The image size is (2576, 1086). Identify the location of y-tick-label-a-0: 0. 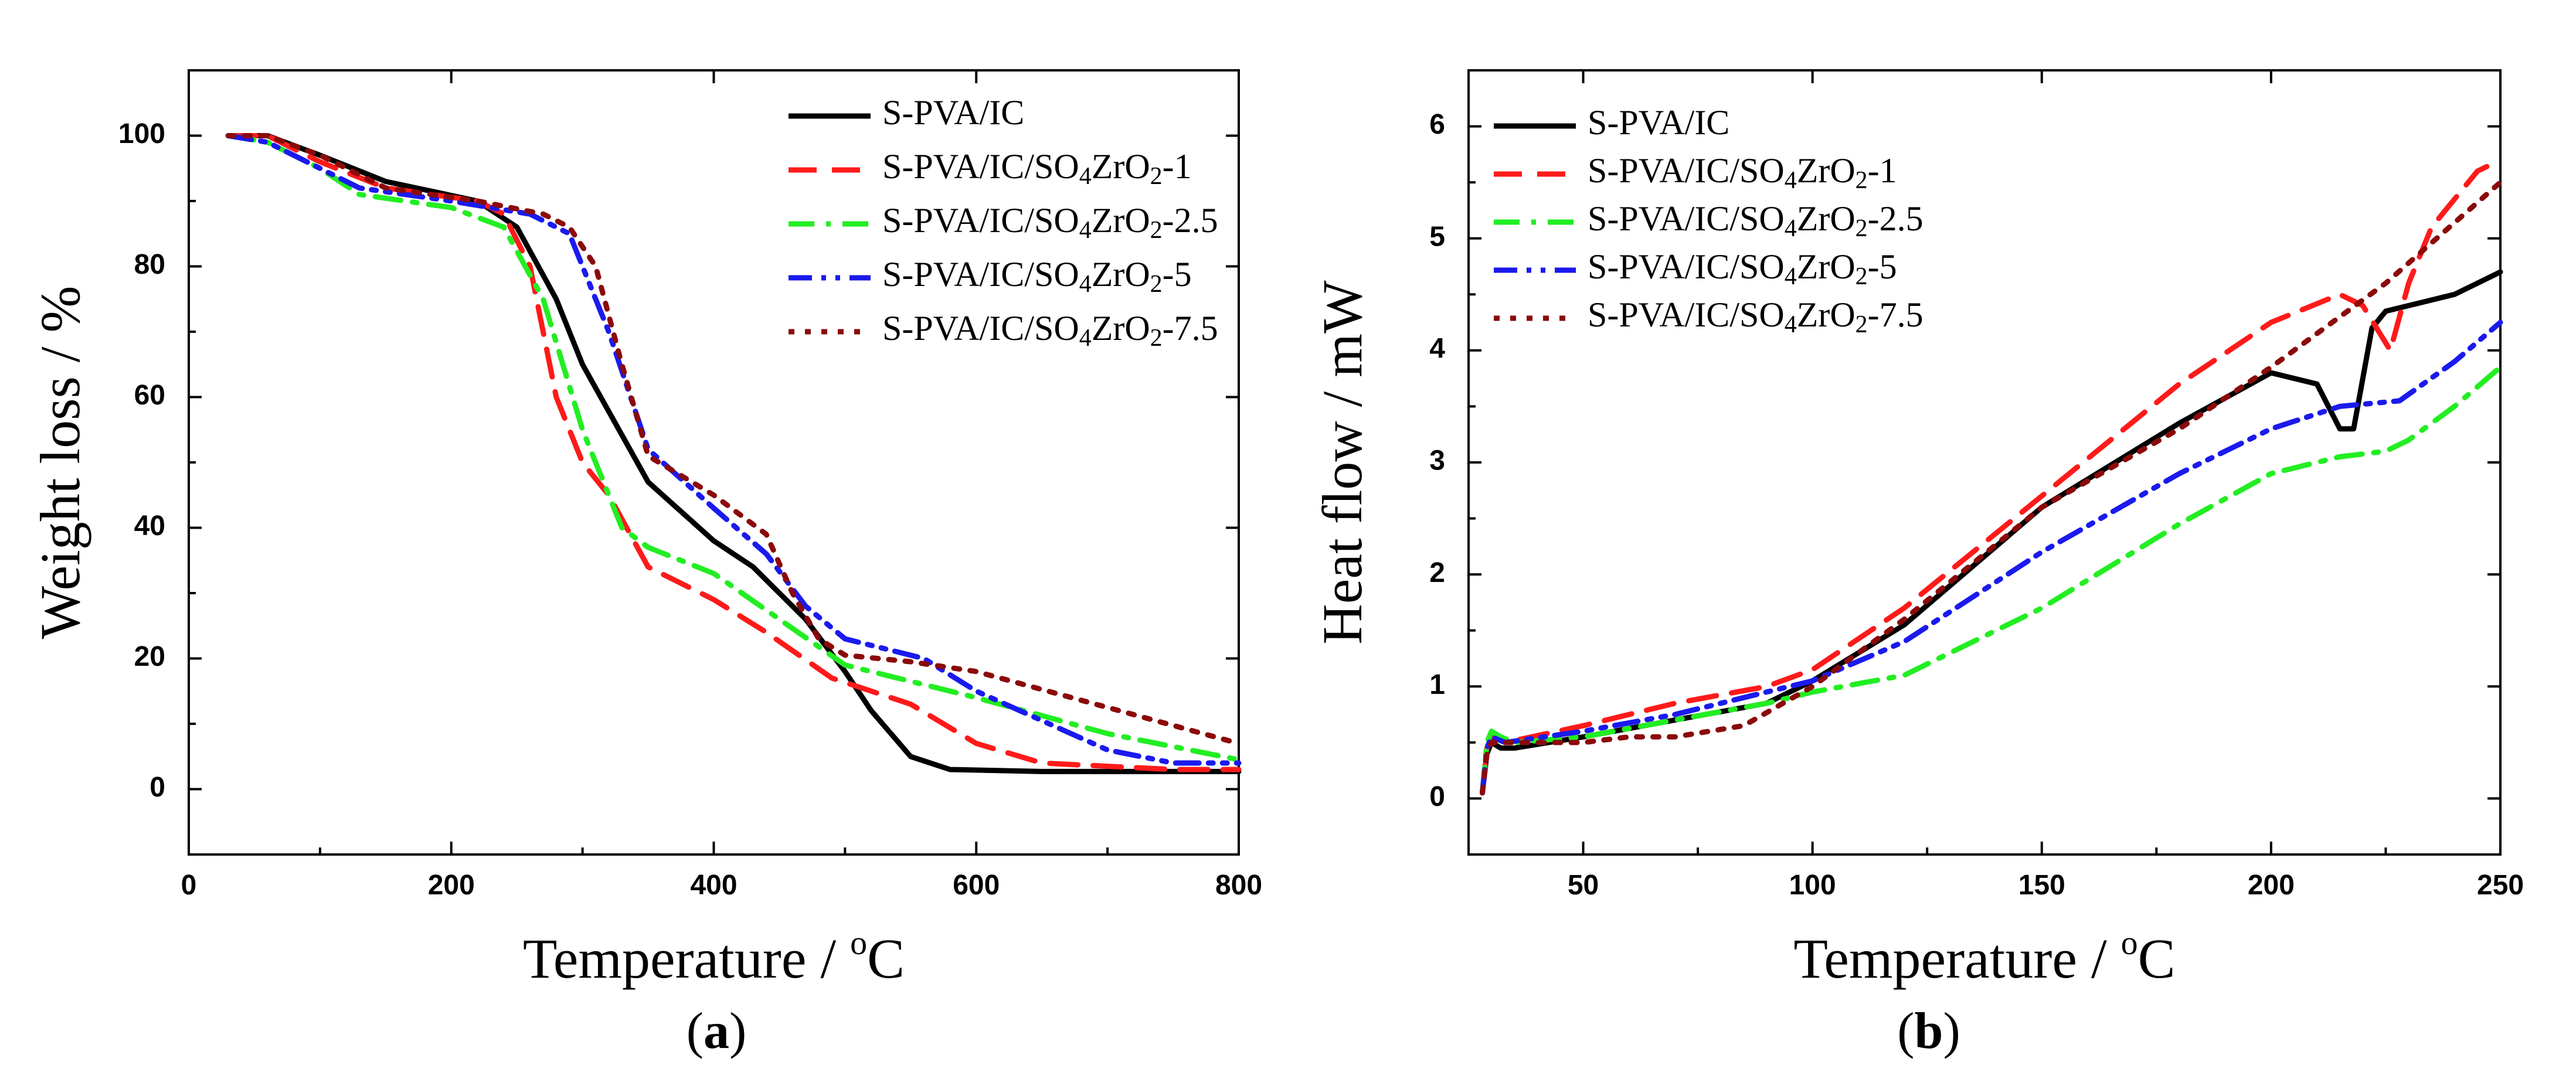
(157, 787).